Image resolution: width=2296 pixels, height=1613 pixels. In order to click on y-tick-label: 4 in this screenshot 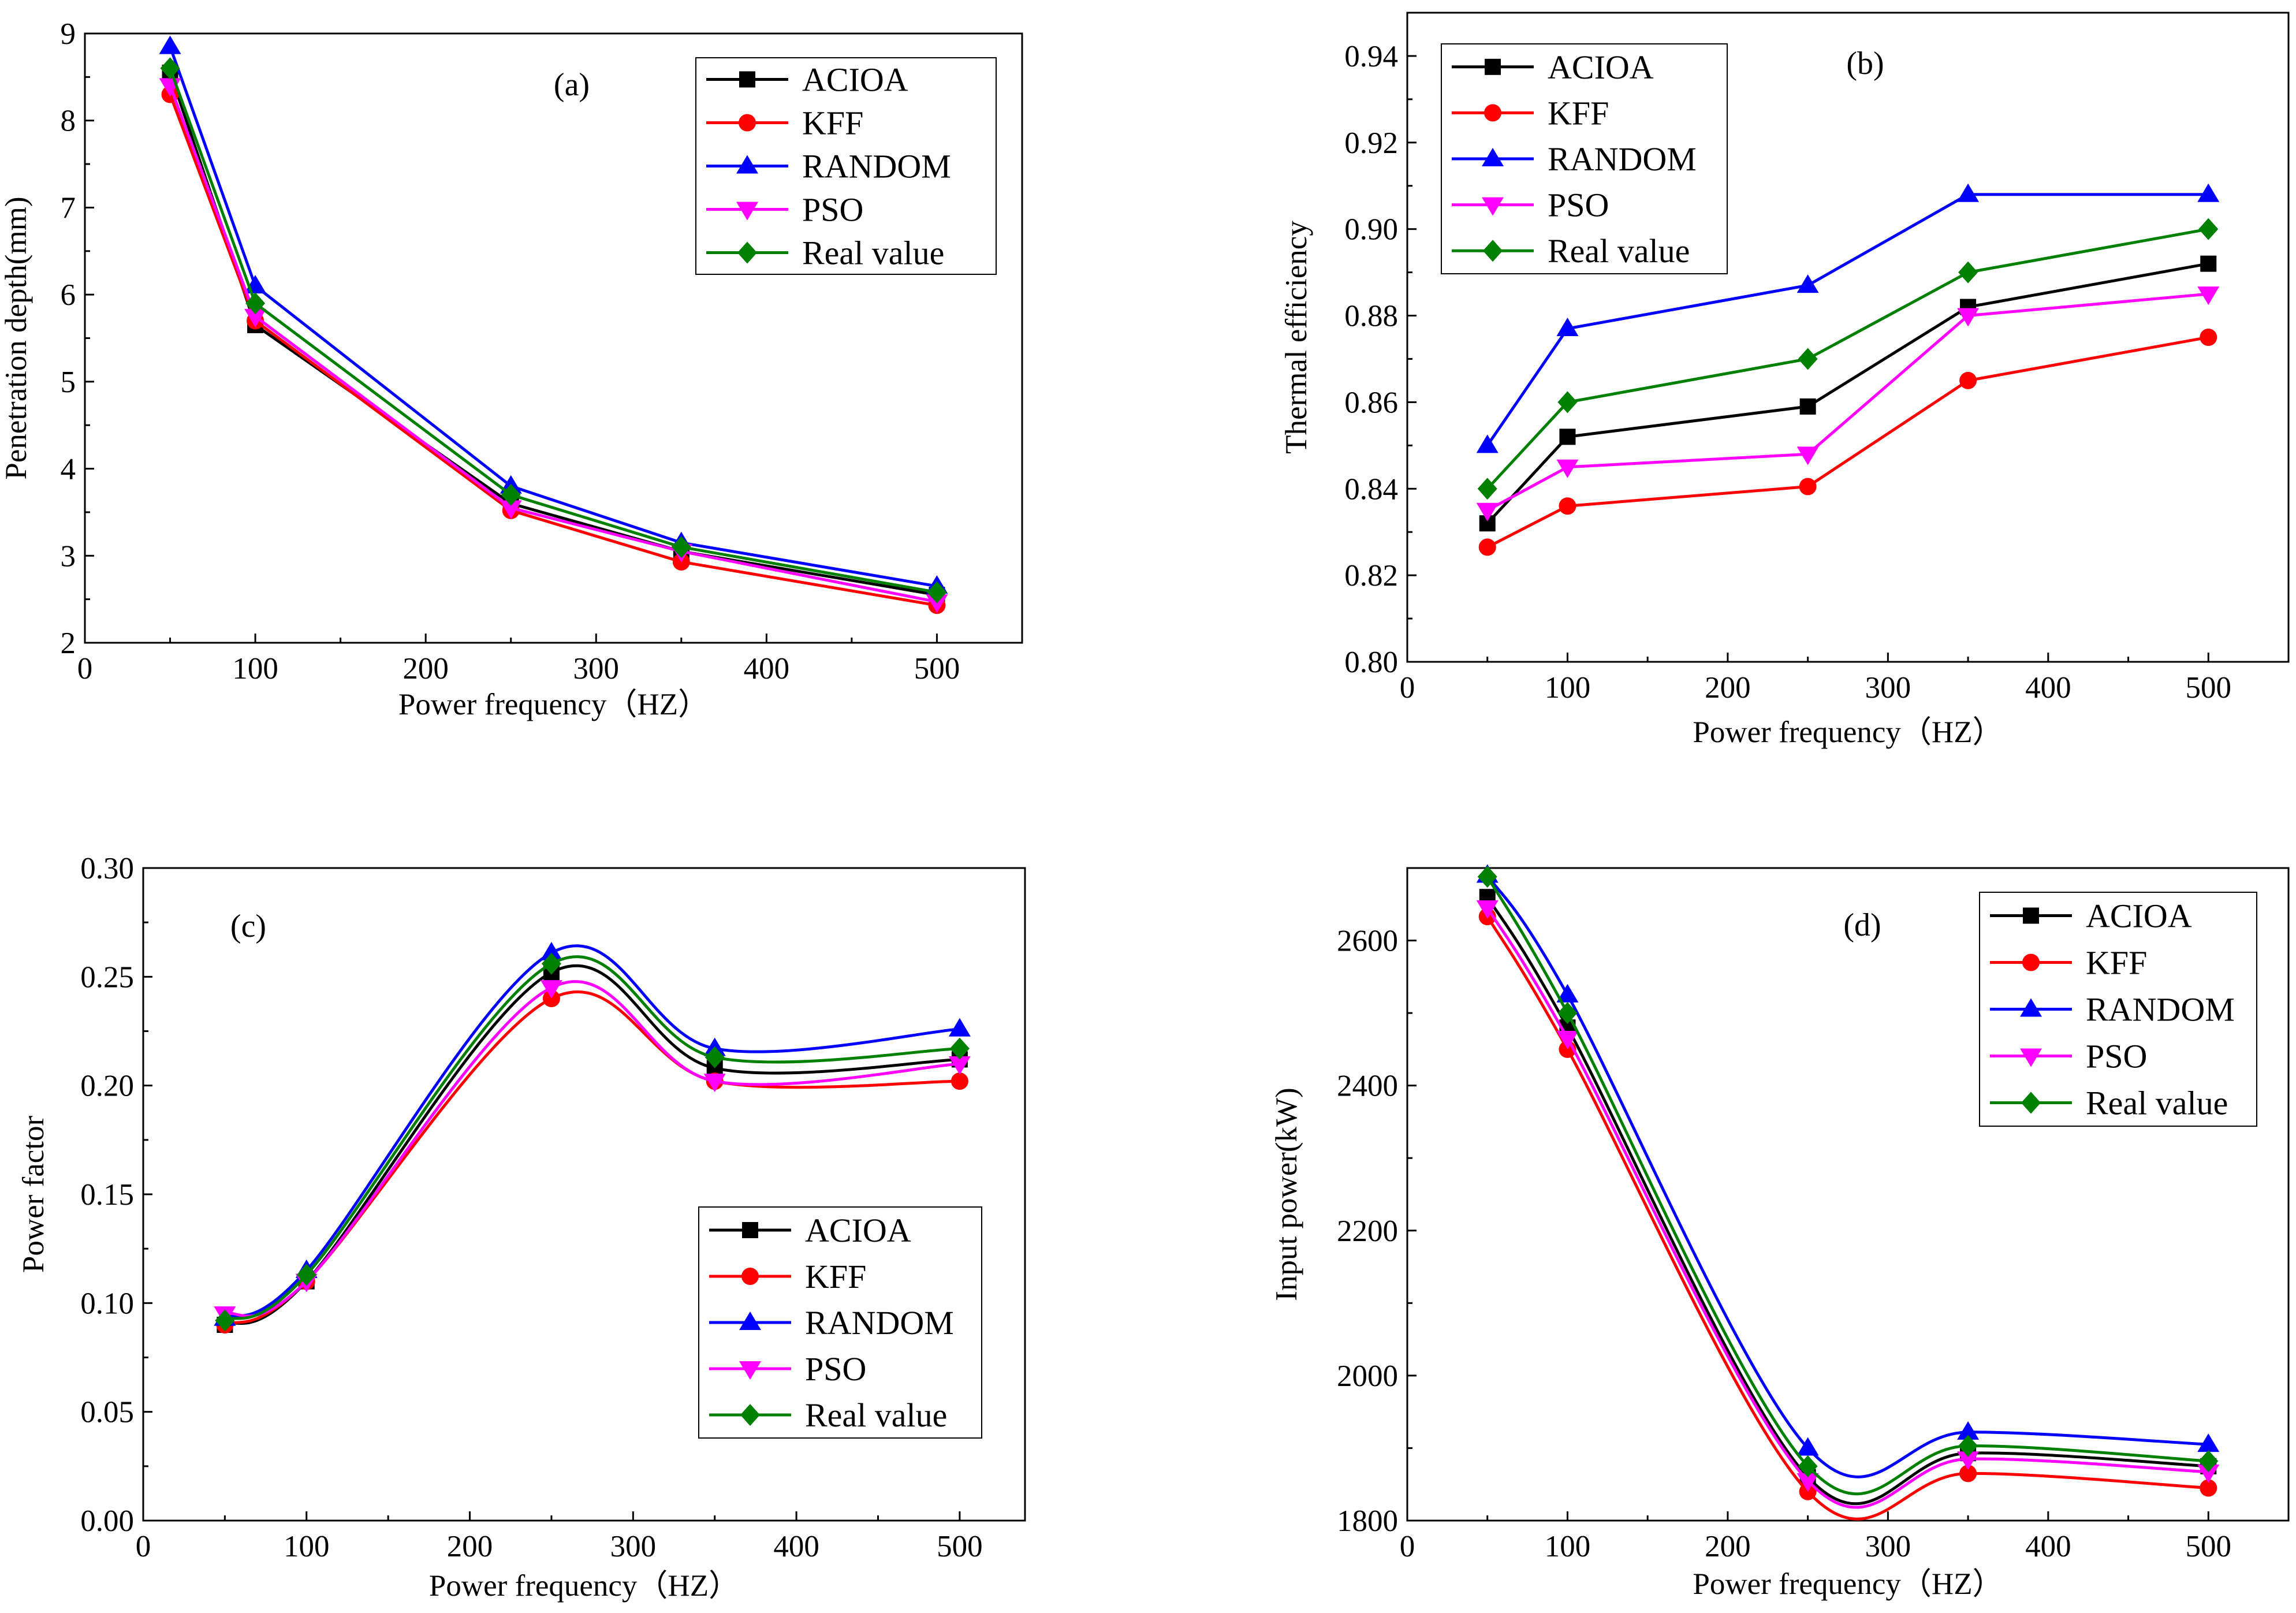, I will do `click(68, 470)`.